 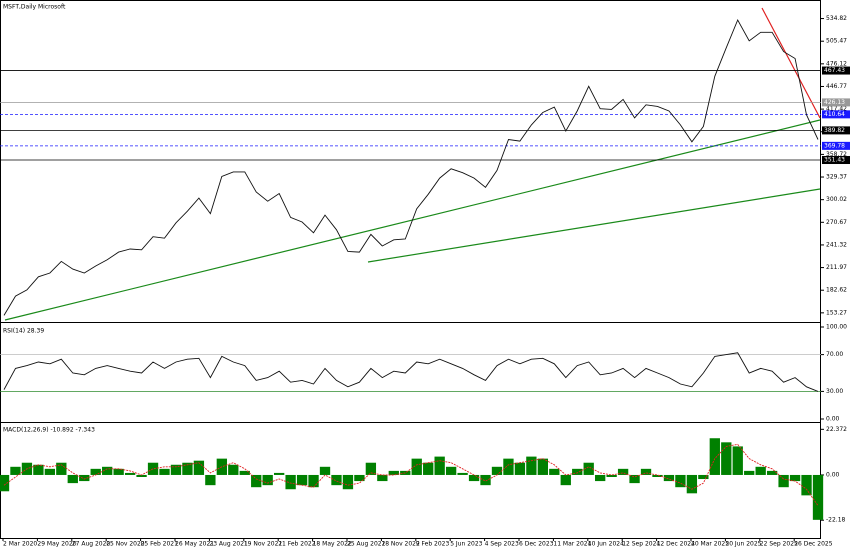 What do you see at coordinates (56, 544) in the screenshot?
I see `x-tick-label: 29 May 2020` at bounding box center [56, 544].